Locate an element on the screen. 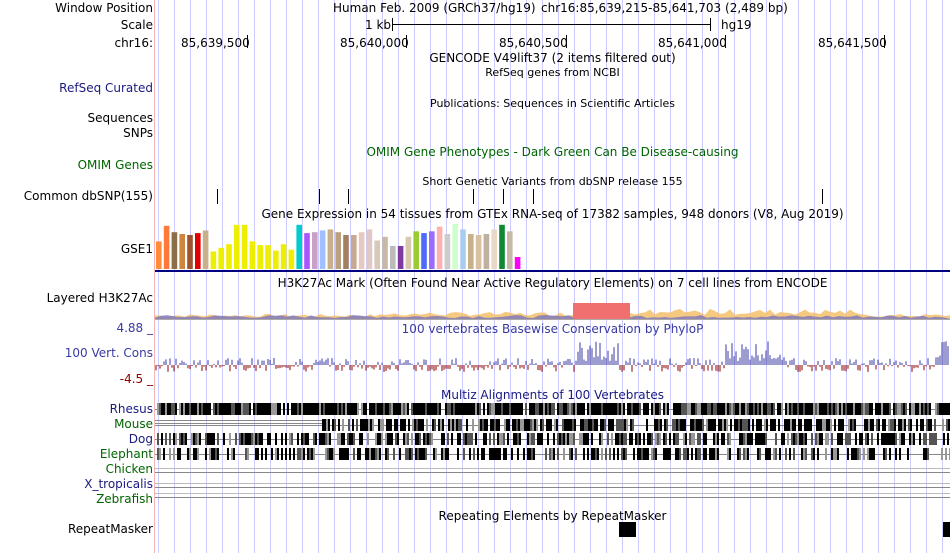 This screenshot has width=950, height=553. position-range: chr16:85,639,215-85,641,703 (2,489 bp) is located at coordinates (664, 8).